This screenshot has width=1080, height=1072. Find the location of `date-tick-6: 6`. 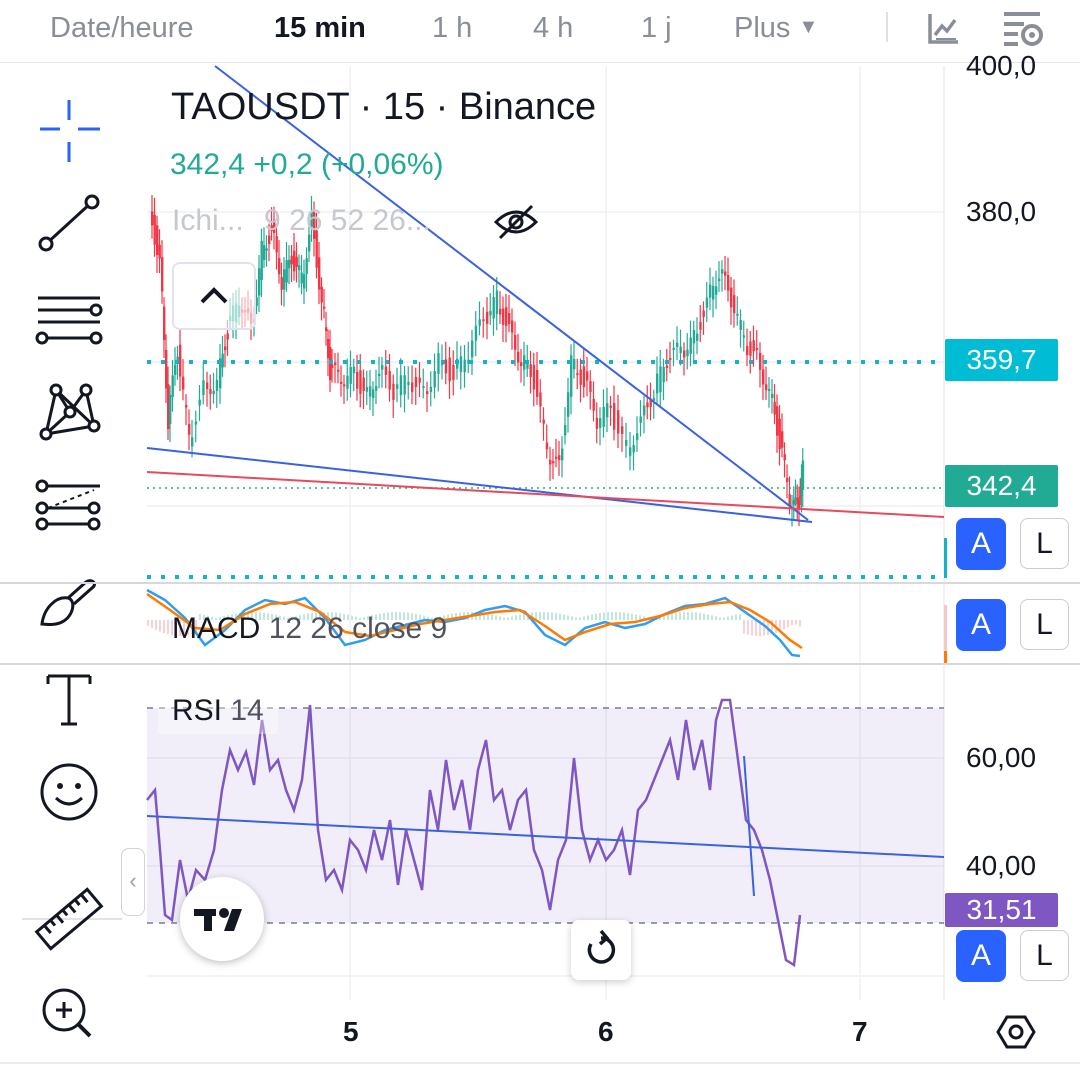

date-tick-6: 6 is located at coordinates (606, 1031).